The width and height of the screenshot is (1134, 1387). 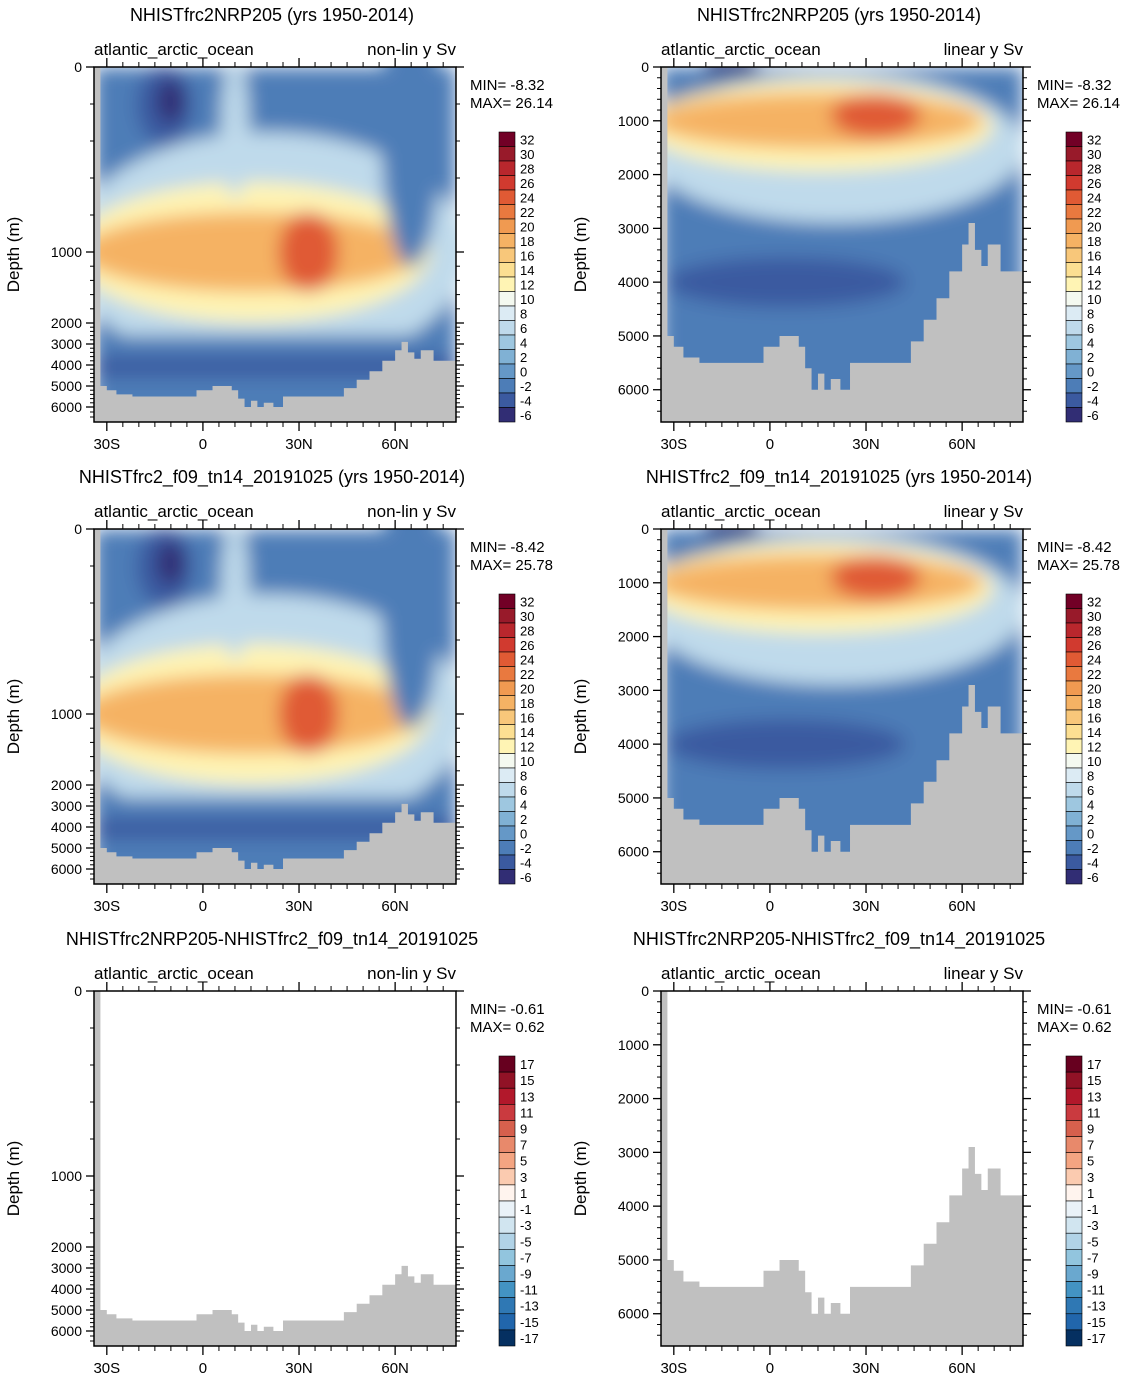 What do you see at coordinates (633, 228) in the screenshot?
I see `y-tick-label: 3000` at bounding box center [633, 228].